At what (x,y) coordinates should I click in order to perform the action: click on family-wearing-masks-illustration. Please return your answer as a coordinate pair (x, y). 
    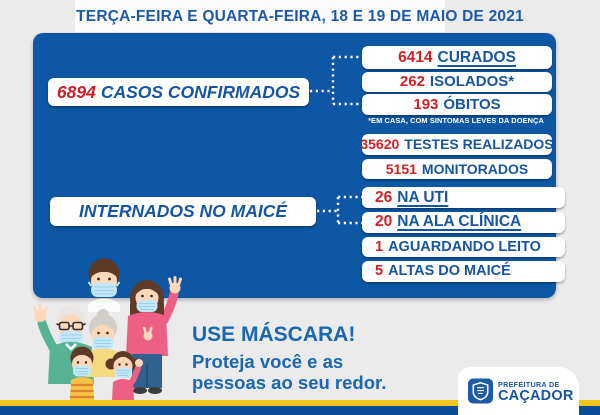
    Looking at the image, I should click on (107, 329).